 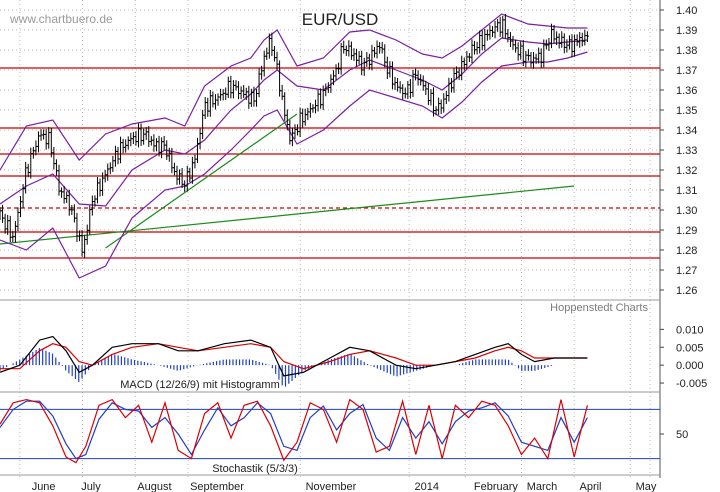 I want to click on macd-signal-line, so click(x=294, y=356).